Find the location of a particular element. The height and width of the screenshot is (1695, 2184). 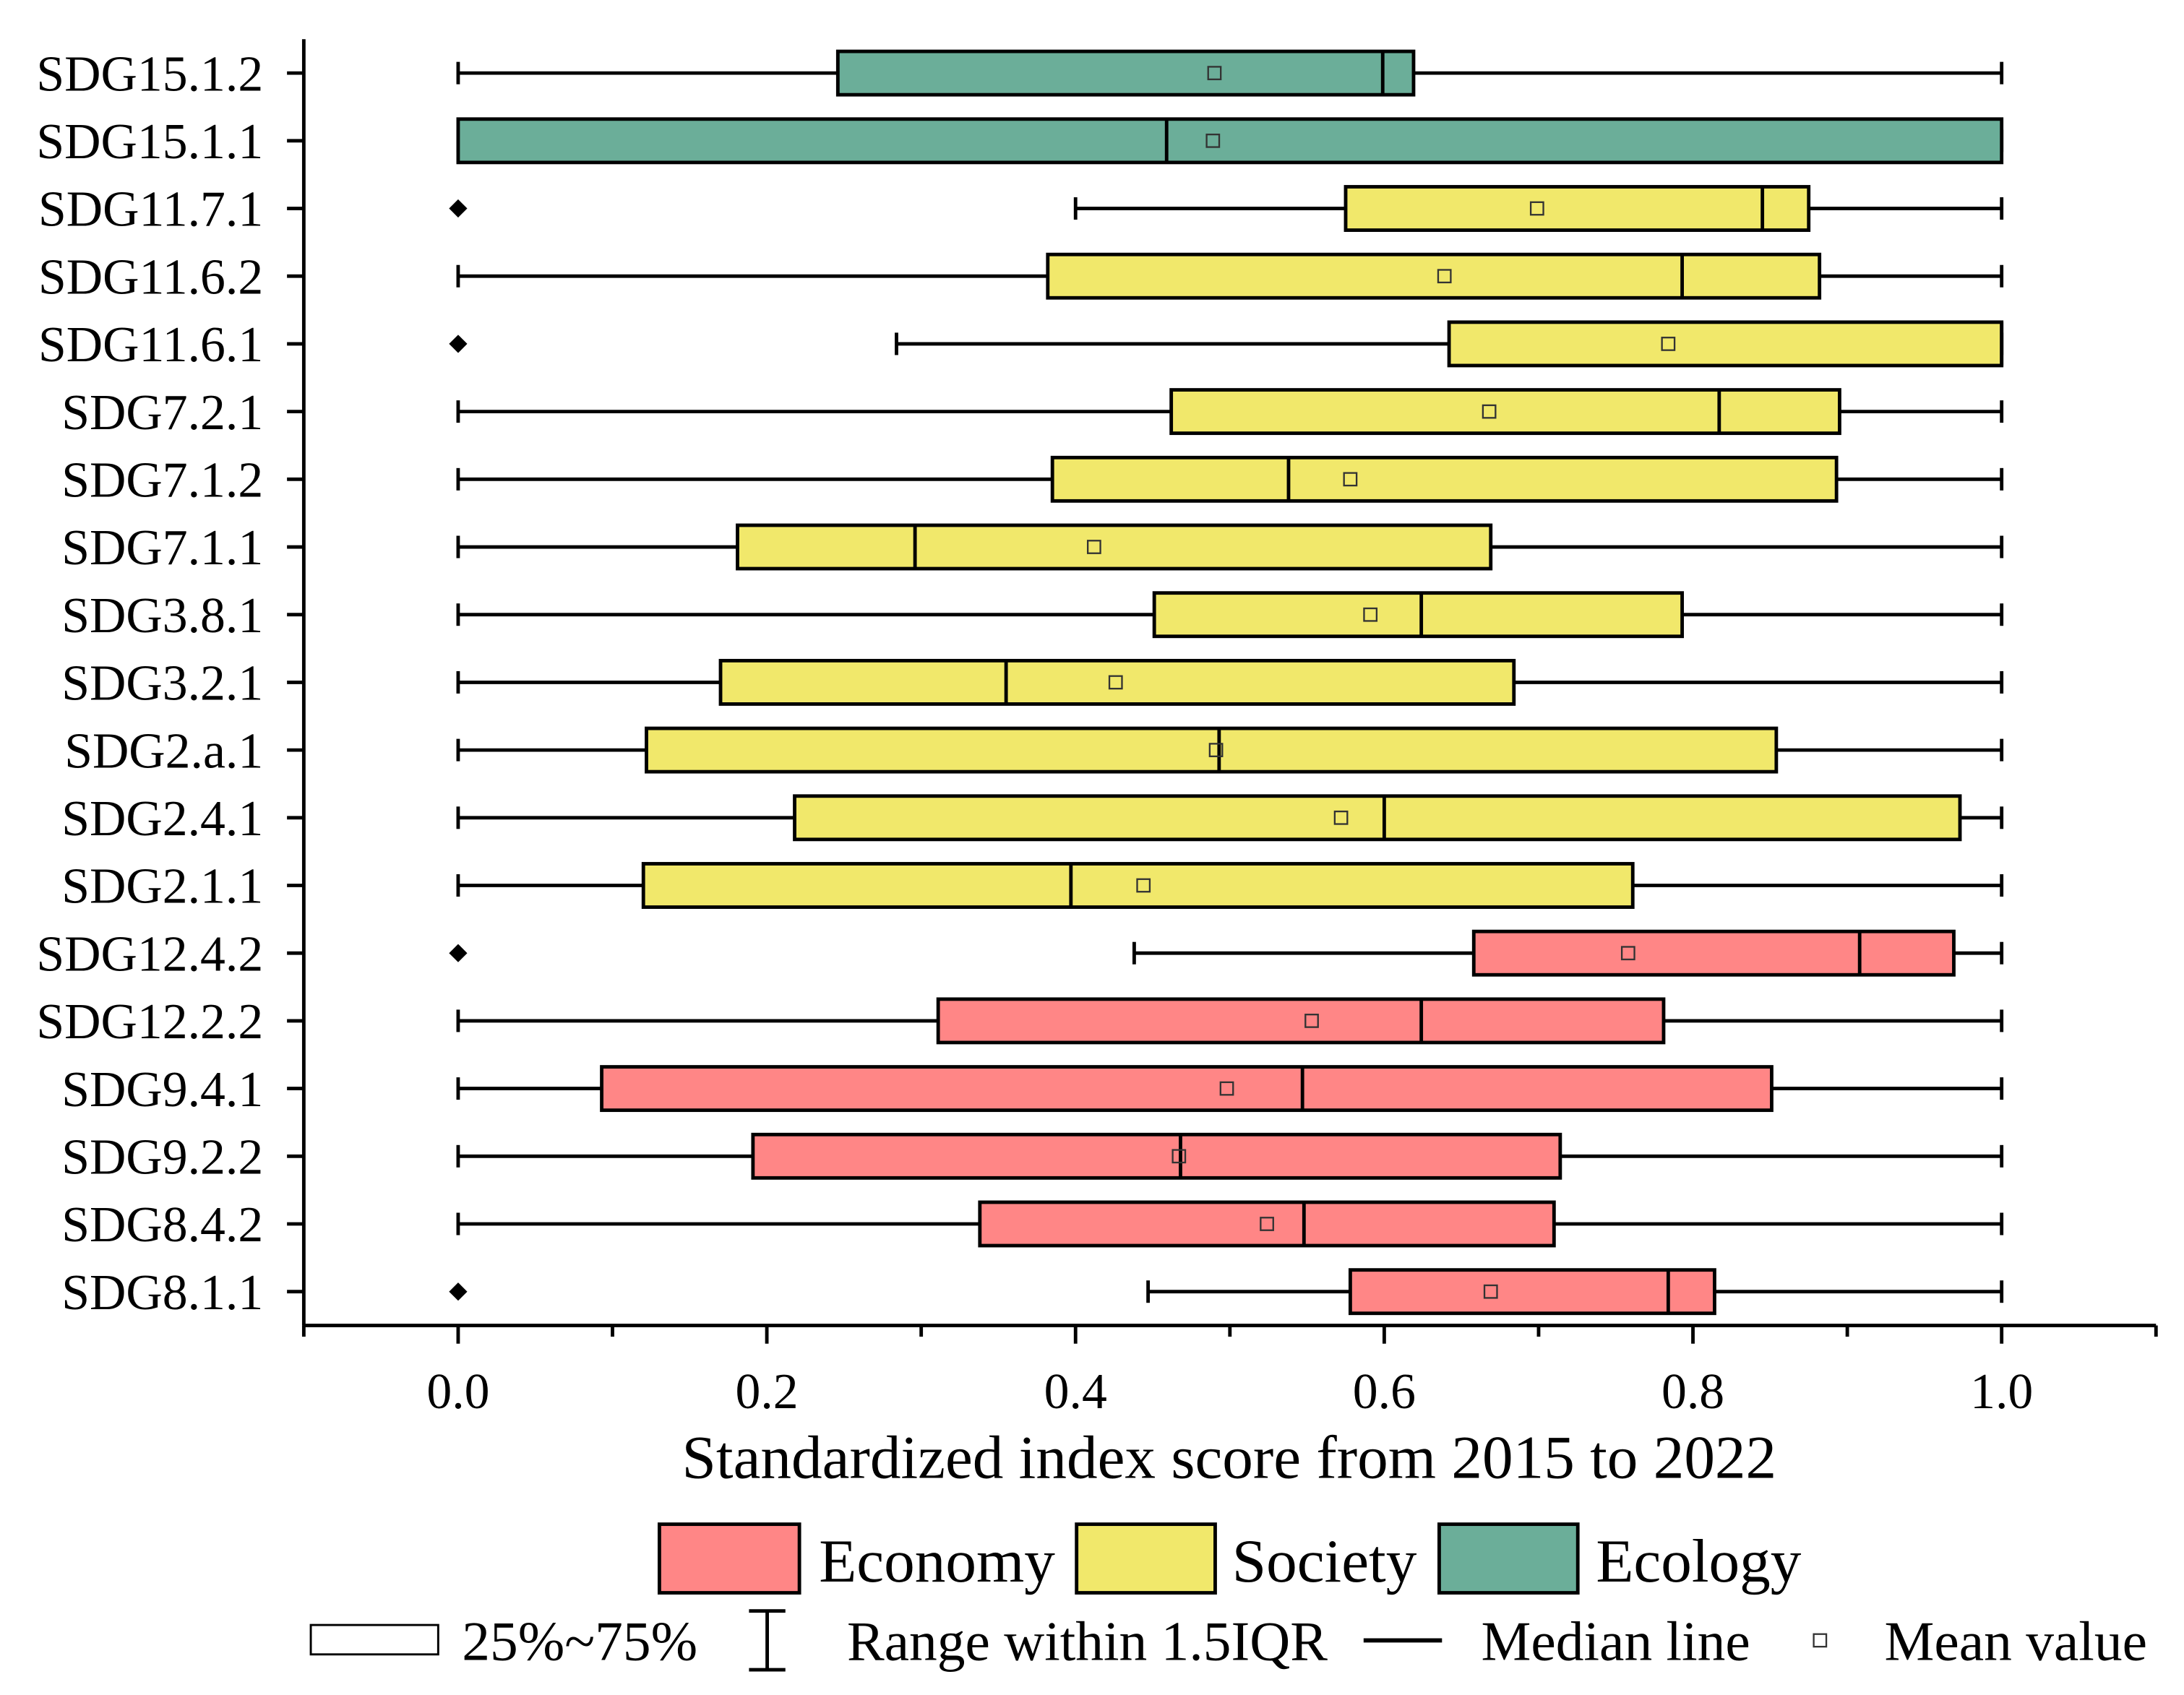

legend-label-economy: Economy is located at coordinates (937, 1561).